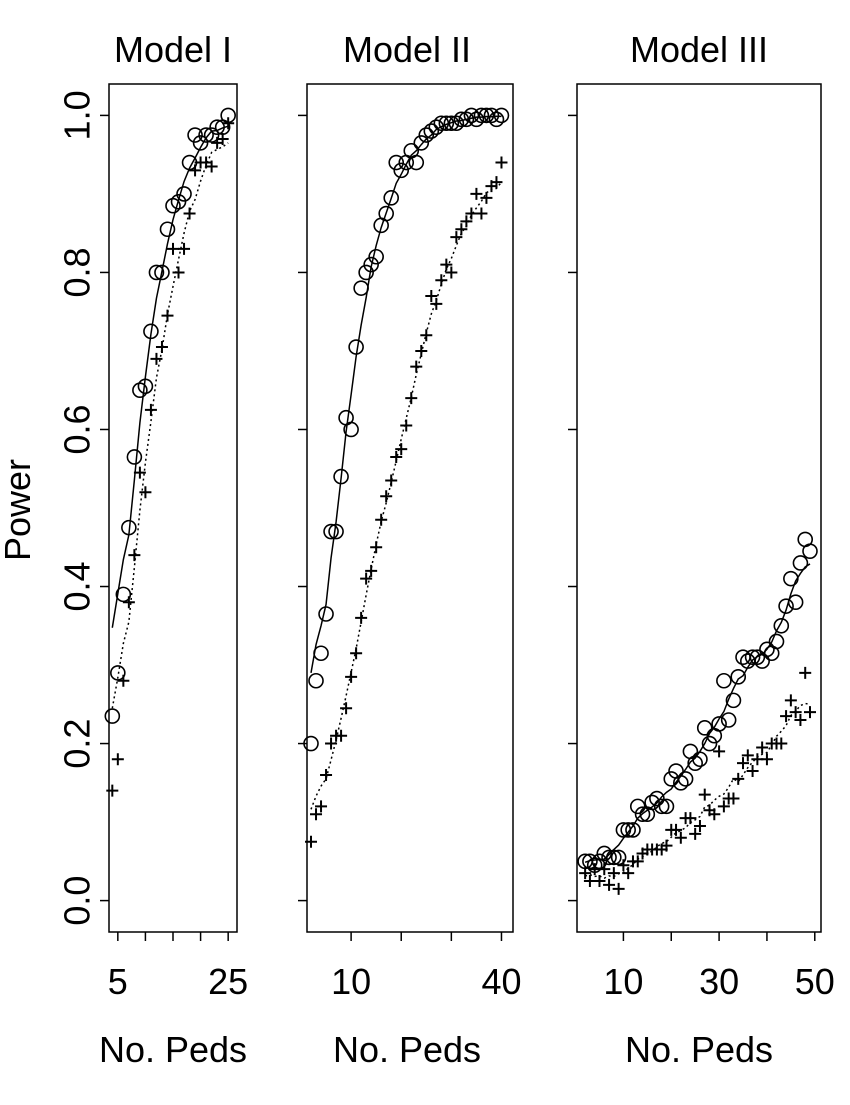  What do you see at coordinates (407, 49) in the screenshot?
I see `panel-title: Model II` at bounding box center [407, 49].